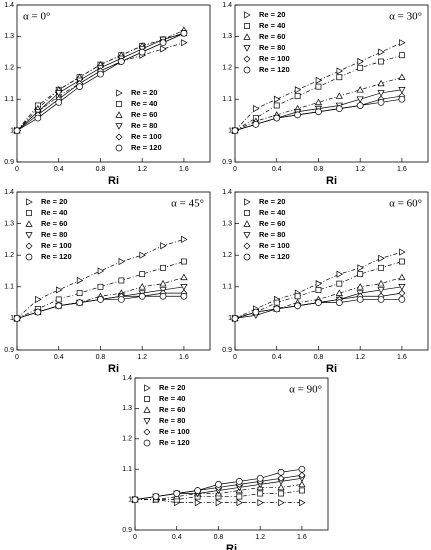 This screenshot has width=431, height=550. I want to click on annotation: α = 0°, so click(36, 17).